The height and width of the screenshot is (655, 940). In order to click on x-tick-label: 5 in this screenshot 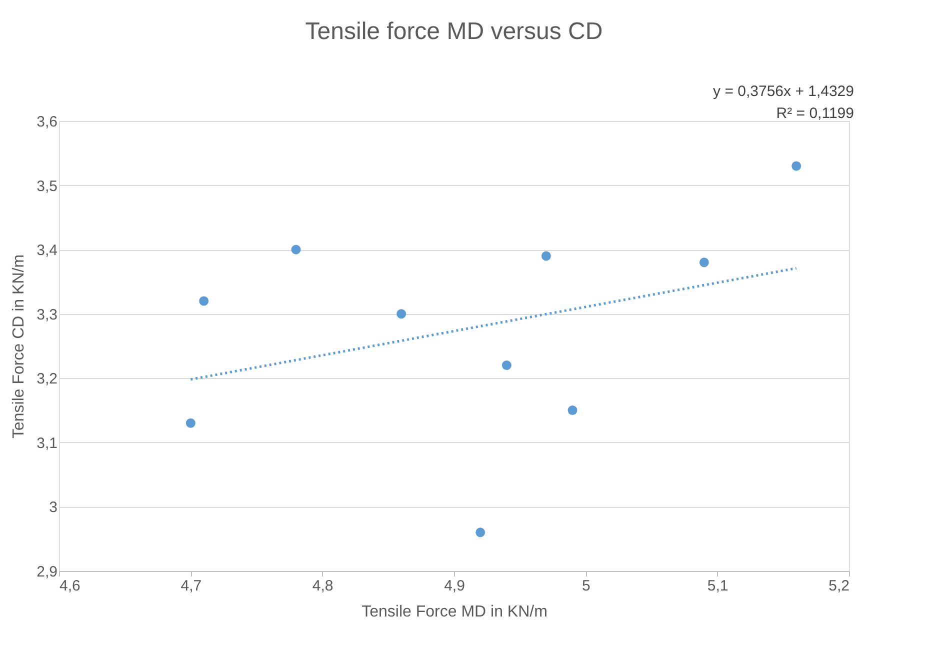, I will do `click(586, 586)`.